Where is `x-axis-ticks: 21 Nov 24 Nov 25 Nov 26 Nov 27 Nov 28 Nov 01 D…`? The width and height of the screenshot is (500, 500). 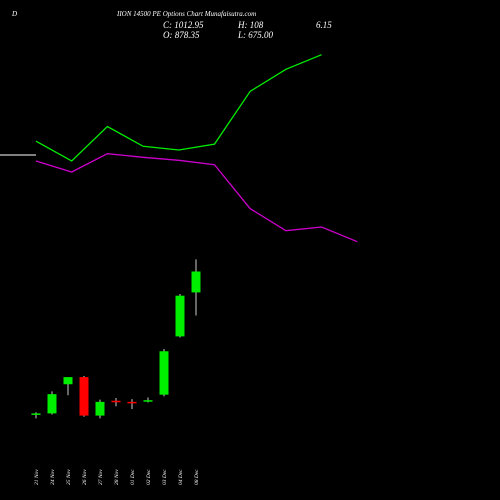 x-axis-ticks: 21 Nov 24 Nov 25 Nov 26 Nov 27 Nov 28 Nov 01 D… is located at coordinates (117, 477).